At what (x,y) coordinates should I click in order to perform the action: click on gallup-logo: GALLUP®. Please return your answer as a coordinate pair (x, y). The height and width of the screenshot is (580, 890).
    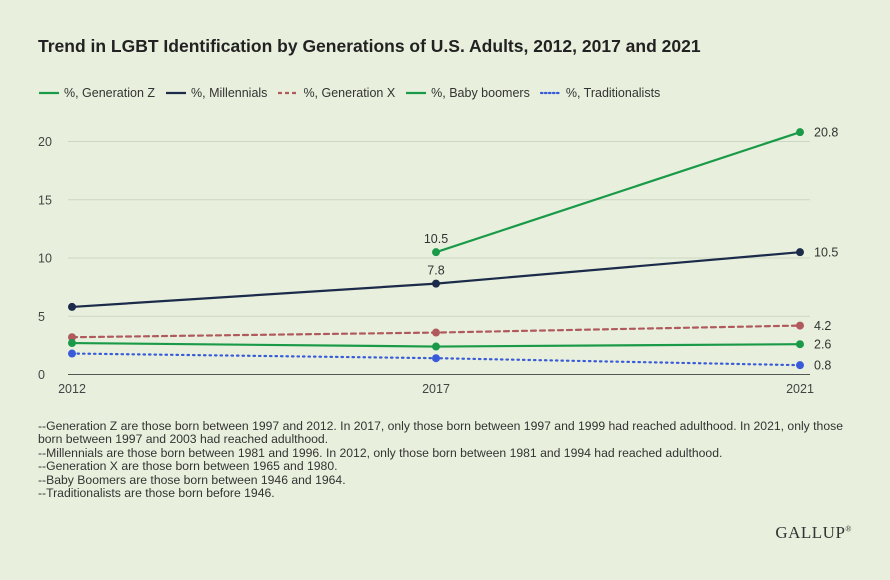
    Looking at the image, I should click on (813, 533).